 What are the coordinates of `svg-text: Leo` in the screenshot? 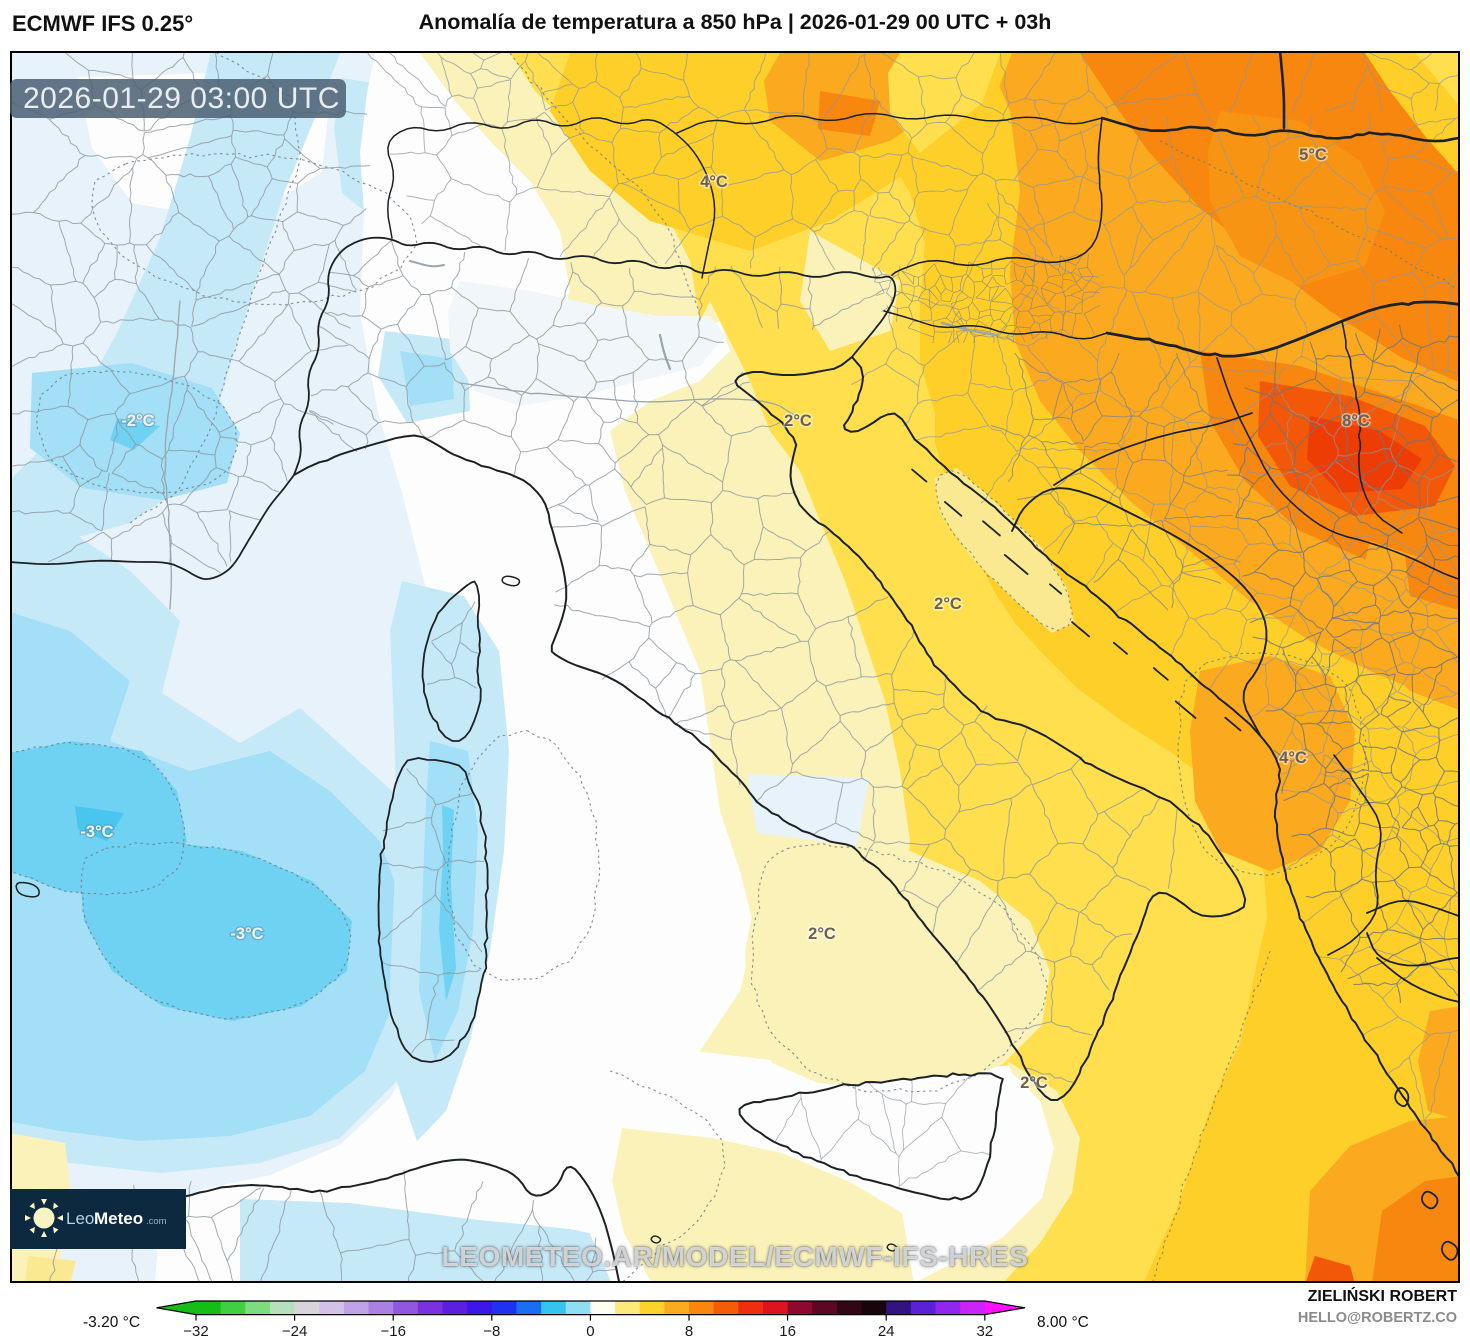 It's located at (80, 1218).